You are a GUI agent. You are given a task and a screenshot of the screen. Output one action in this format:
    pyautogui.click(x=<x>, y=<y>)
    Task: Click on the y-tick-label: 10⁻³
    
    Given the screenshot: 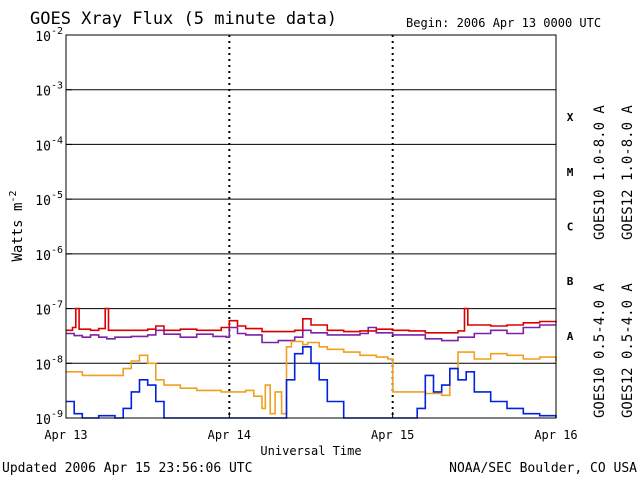 What is the action you would take?
    pyautogui.click(x=49, y=90)
    